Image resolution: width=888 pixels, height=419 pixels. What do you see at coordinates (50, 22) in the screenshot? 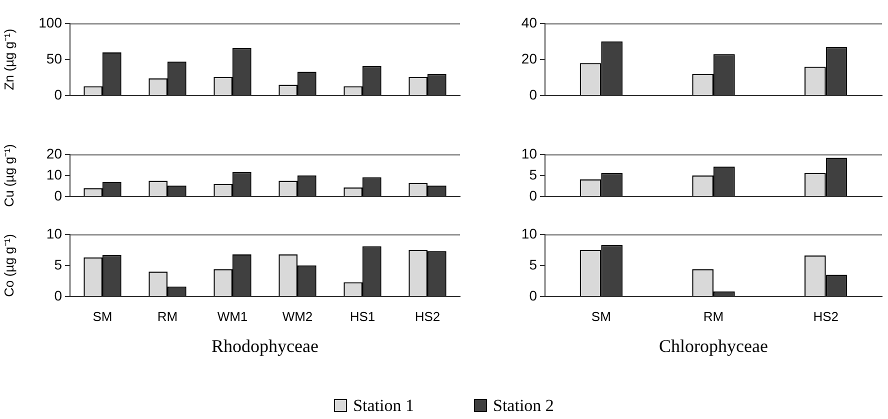
I see `y-tick-label: 100` at bounding box center [50, 22].